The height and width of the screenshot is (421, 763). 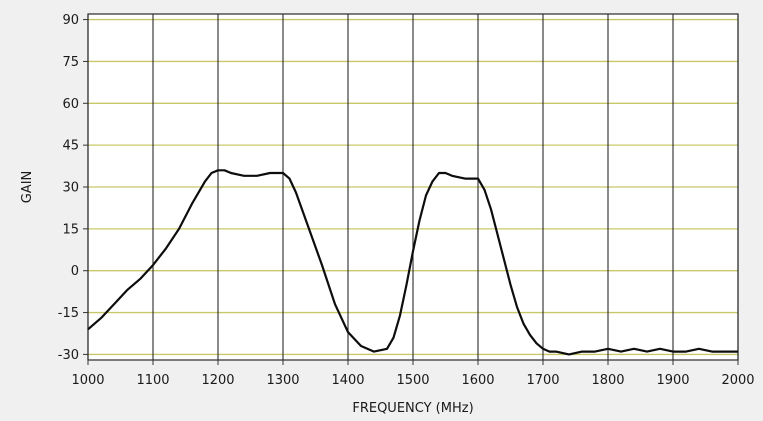 What do you see at coordinates (87, 380) in the screenshot?
I see `x-tick-label: 1000` at bounding box center [87, 380].